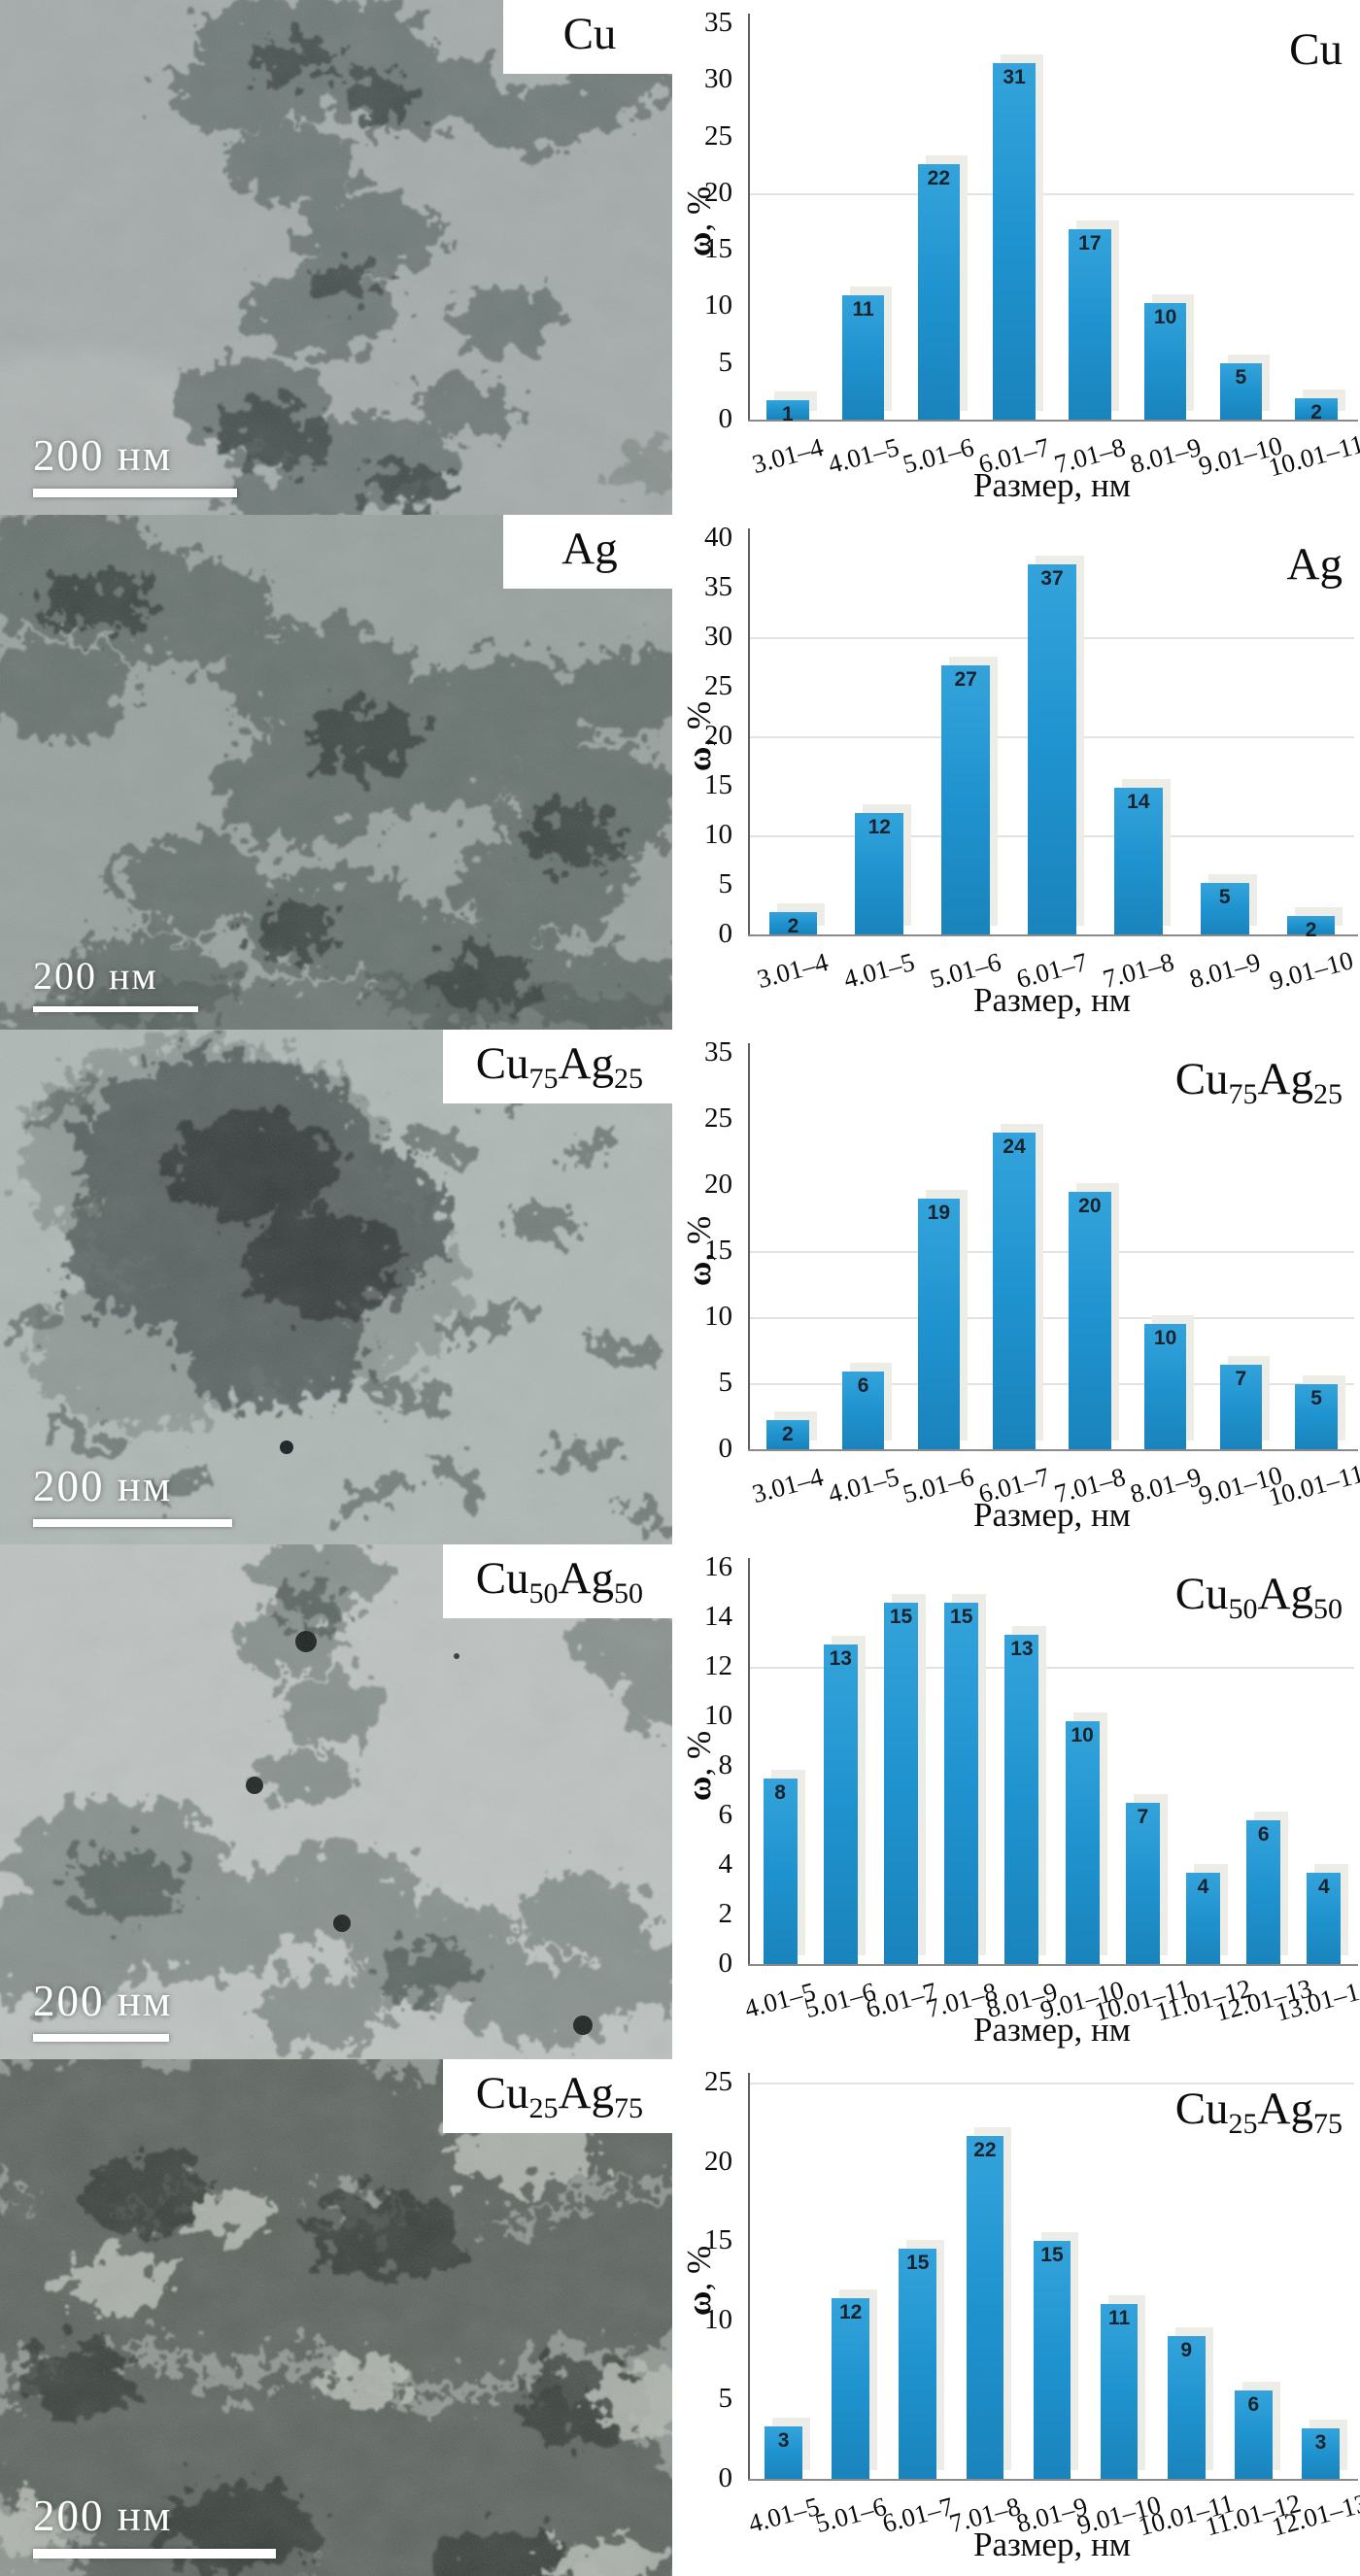 The height and width of the screenshot is (2576, 1360). Describe the element at coordinates (1119, 2391) in the screenshot. I see `bar: 11` at that location.